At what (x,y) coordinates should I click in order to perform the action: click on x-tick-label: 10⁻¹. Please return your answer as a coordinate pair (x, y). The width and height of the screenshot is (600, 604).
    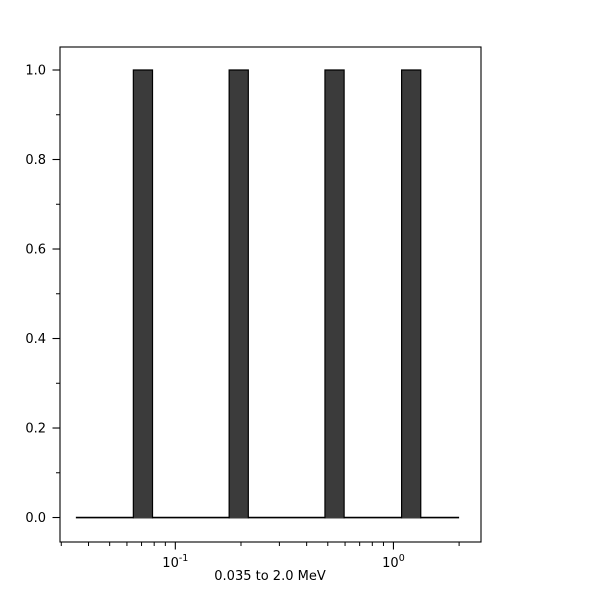
    Looking at the image, I should click on (175, 562).